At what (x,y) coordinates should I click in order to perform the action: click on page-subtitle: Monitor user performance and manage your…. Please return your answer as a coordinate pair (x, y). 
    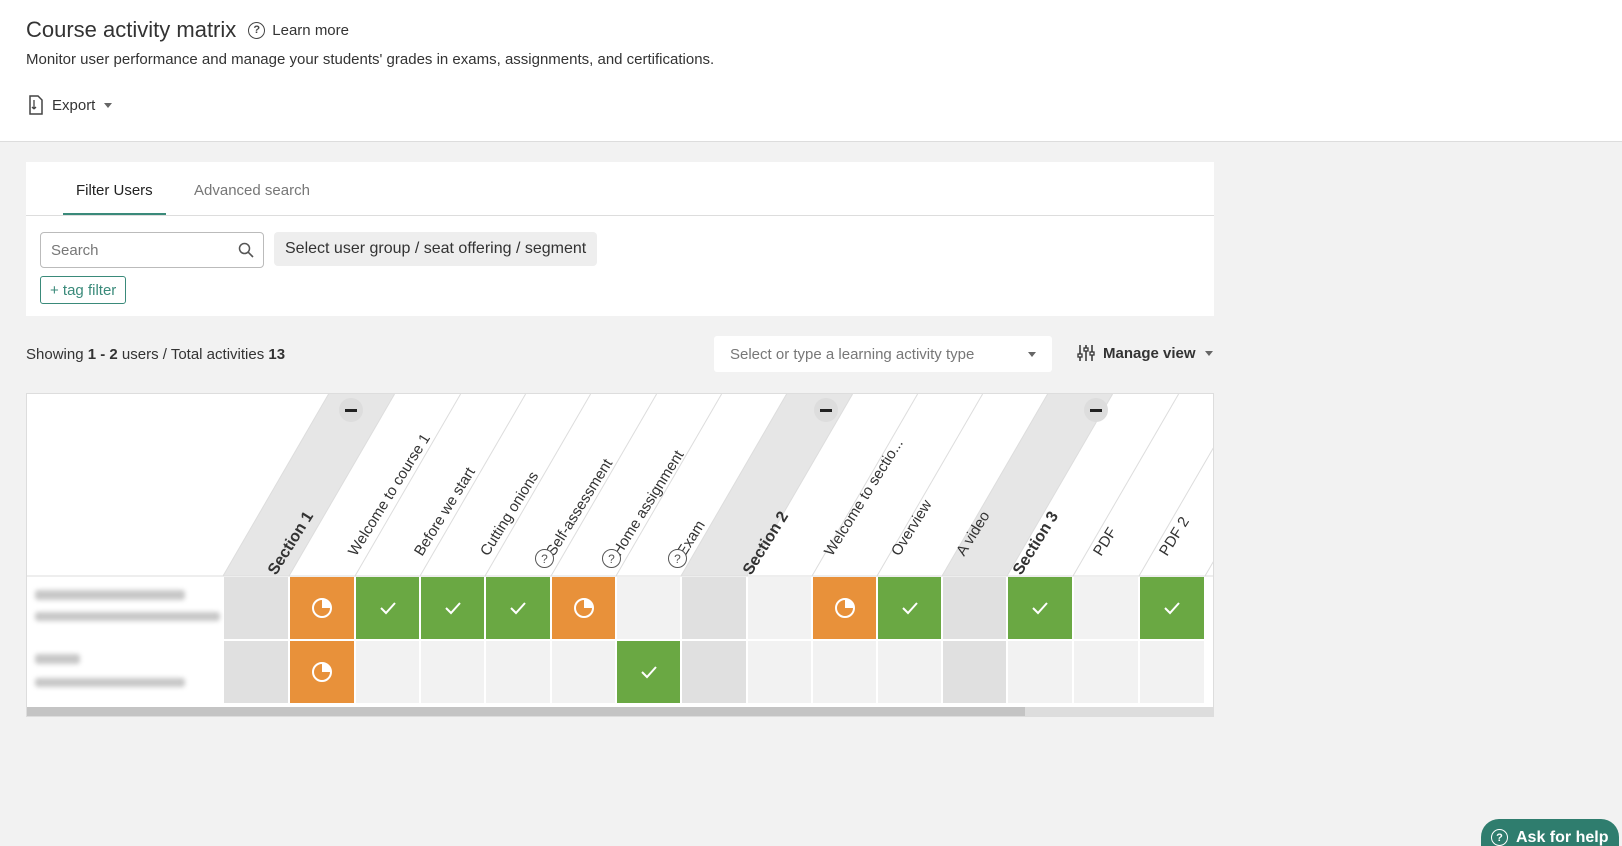
    Looking at the image, I should click on (370, 59).